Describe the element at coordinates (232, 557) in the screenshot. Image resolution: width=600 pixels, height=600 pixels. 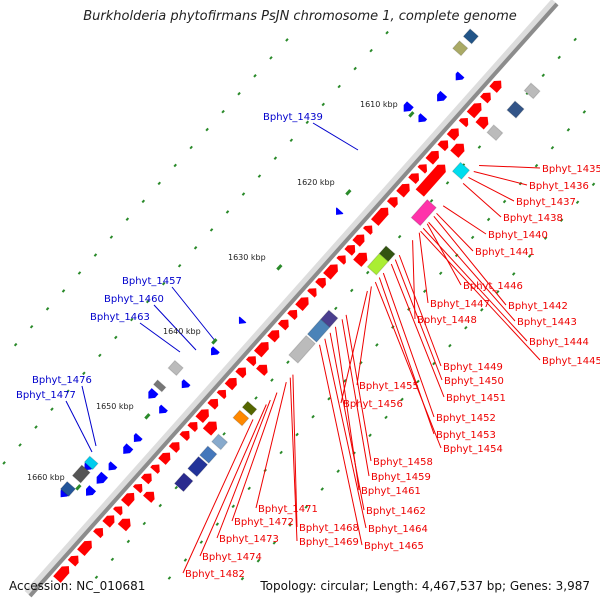
I see `gene-label-red: Bphyt_1474` at that location.